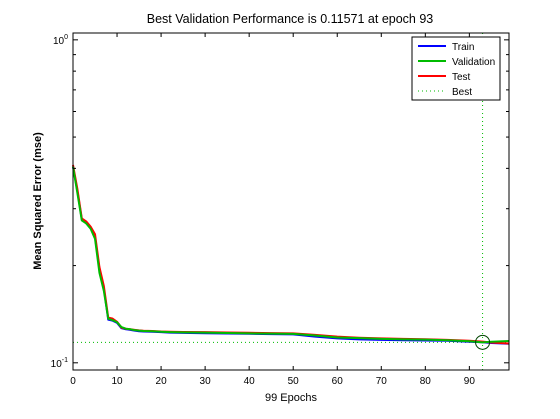 This screenshot has width=560, height=419. I want to click on legend: Train Validation Test Best, so click(456, 68).